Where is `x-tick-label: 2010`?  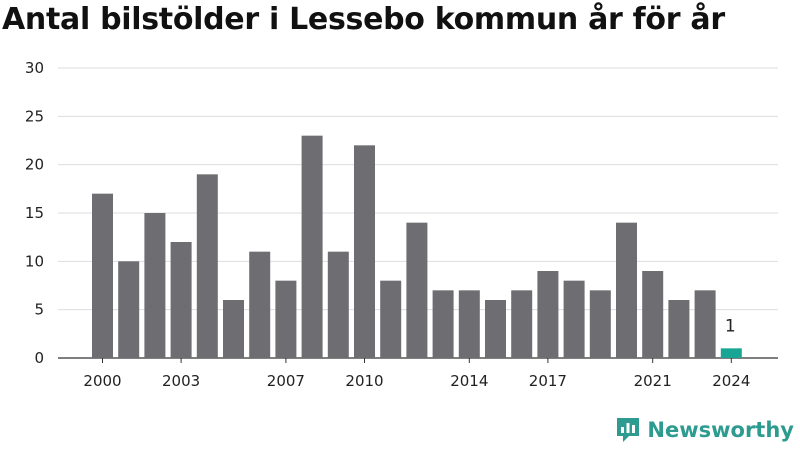
x-tick-label: 2010 is located at coordinates (364, 381).